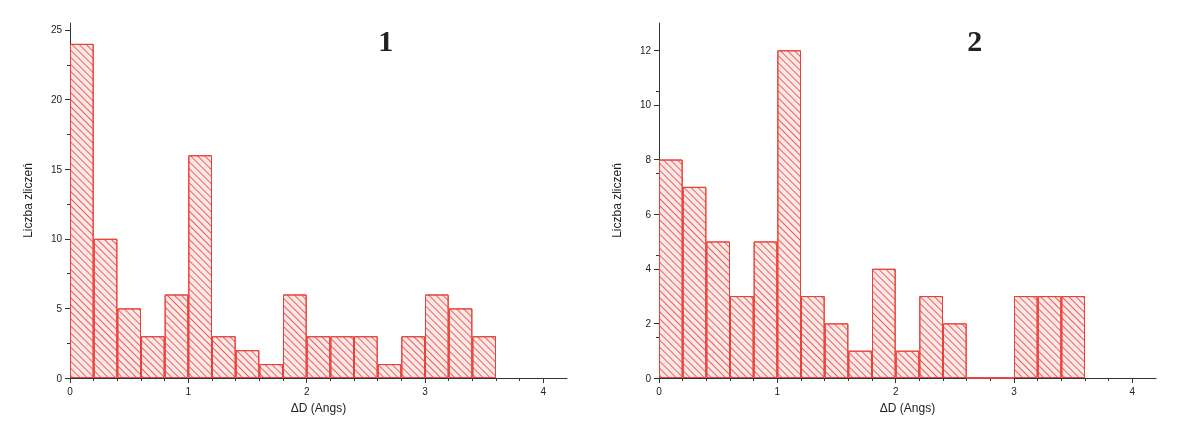 The width and height of the screenshot is (1194, 433). Describe the element at coordinates (56, 169) in the screenshot. I see `y-tick-label: 15` at that location.